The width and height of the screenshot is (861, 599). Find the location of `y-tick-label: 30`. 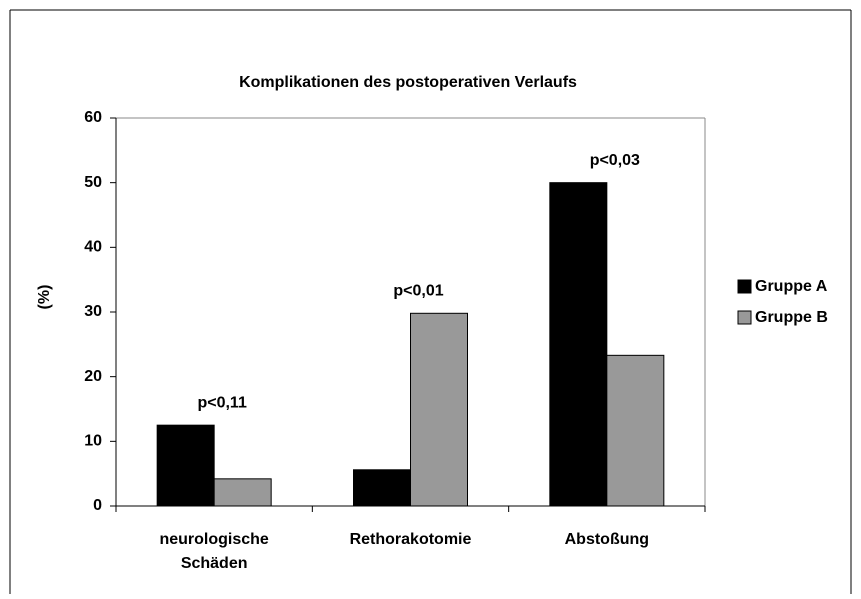

y-tick-label: 30 is located at coordinates (93, 311).